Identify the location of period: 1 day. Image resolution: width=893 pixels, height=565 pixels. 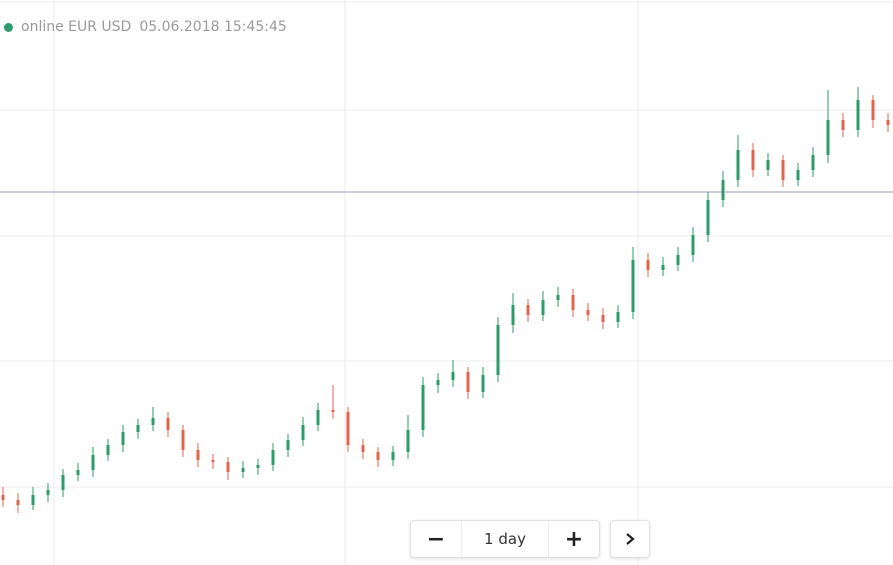
(505, 539).